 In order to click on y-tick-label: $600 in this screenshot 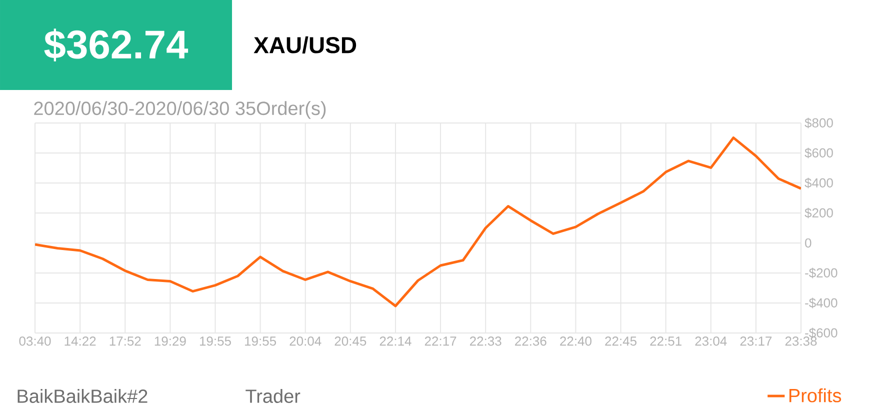, I will do `click(818, 153)`.